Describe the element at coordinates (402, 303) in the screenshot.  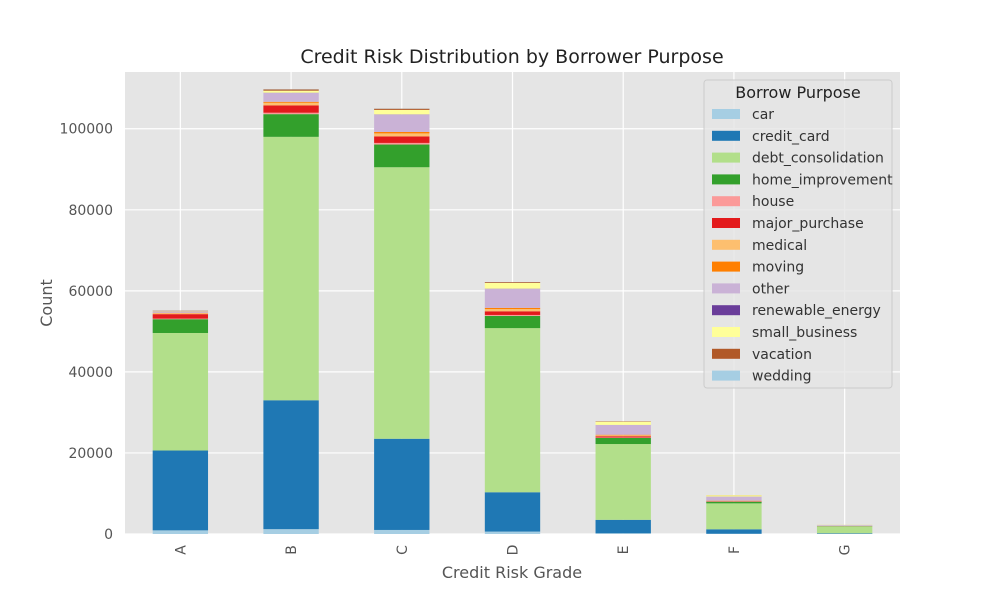
I see `bar-C-debt_consolidation` at that location.